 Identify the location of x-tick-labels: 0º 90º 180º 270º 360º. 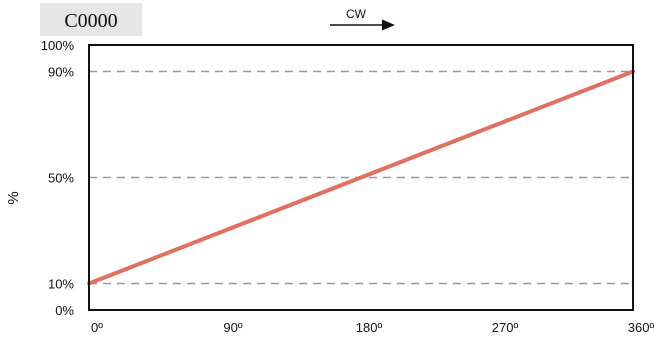
(372, 327).